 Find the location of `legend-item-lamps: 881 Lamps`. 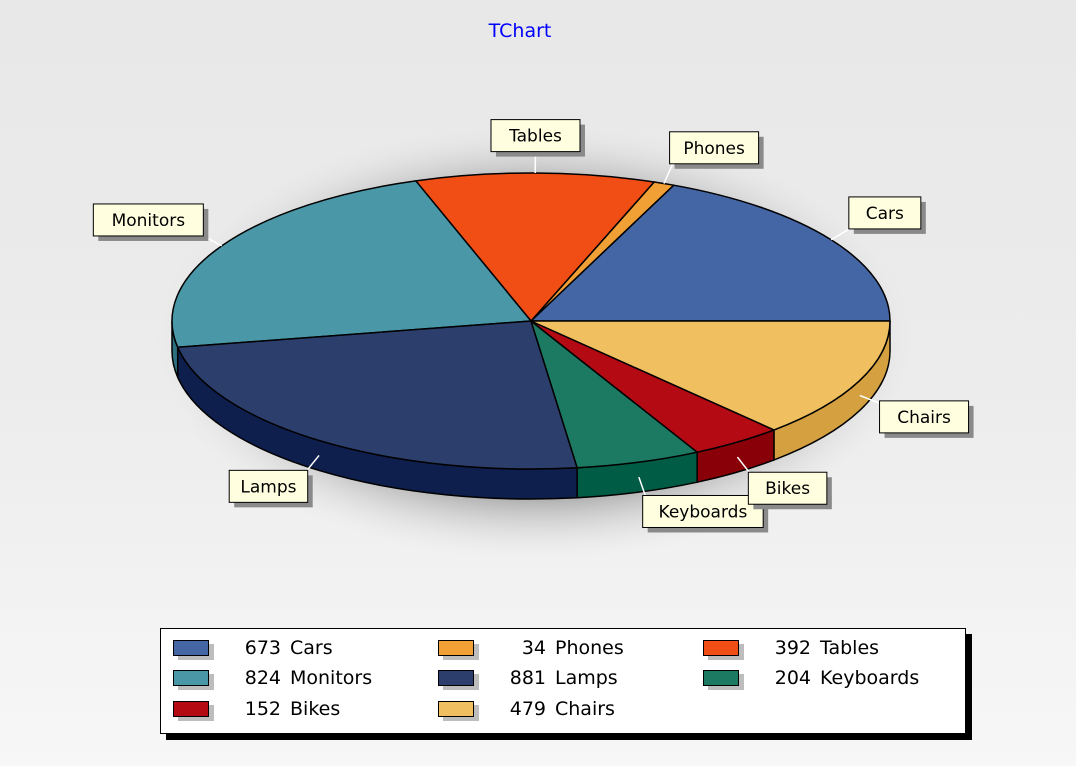

legend-item-lamps: 881 Lamps is located at coordinates (528, 678).